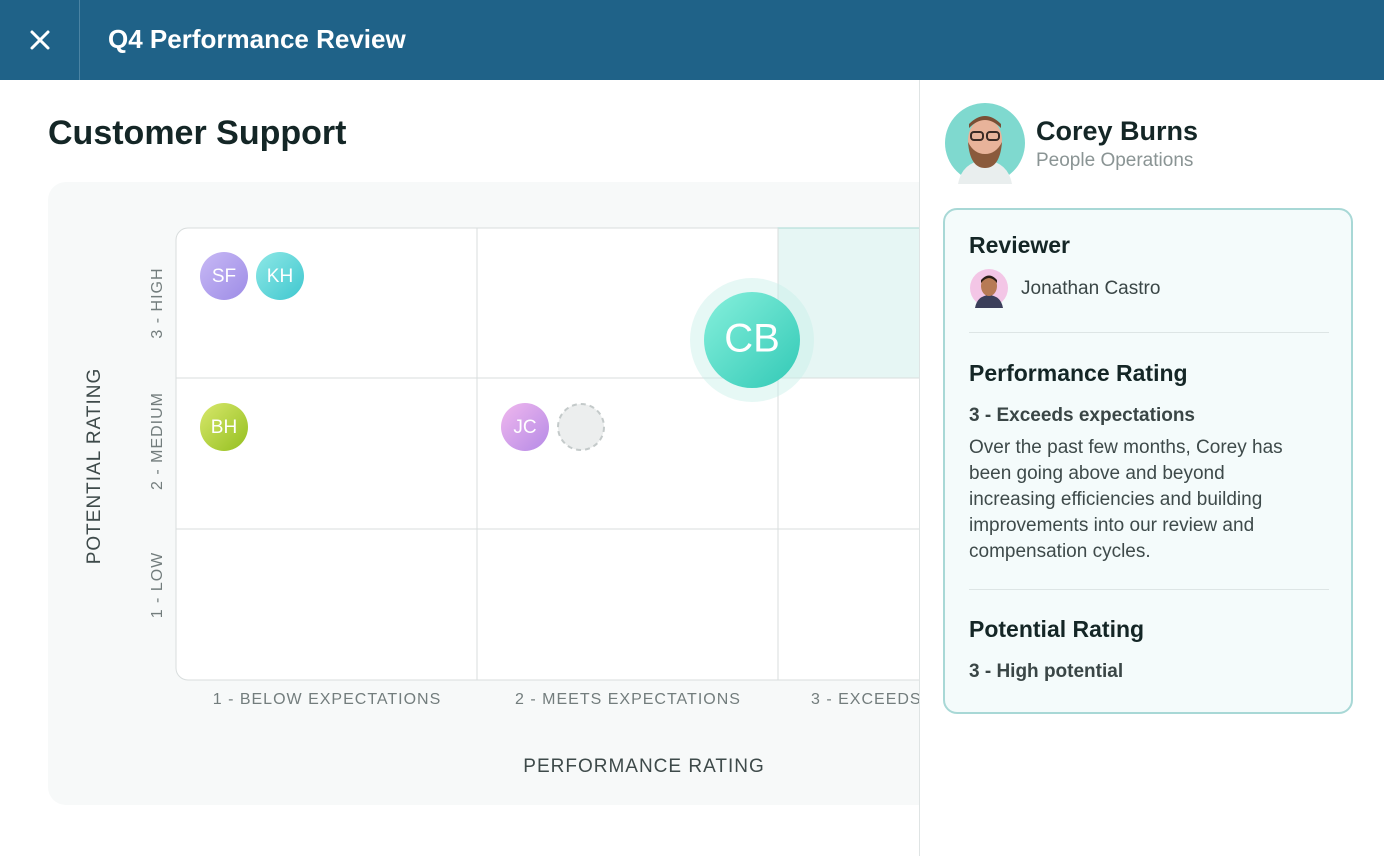 Image resolution: width=1384 pixels, height=856 pixels. I want to click on column-label: 1 - BELOW EXPECTATIONS, so click(327, 699).